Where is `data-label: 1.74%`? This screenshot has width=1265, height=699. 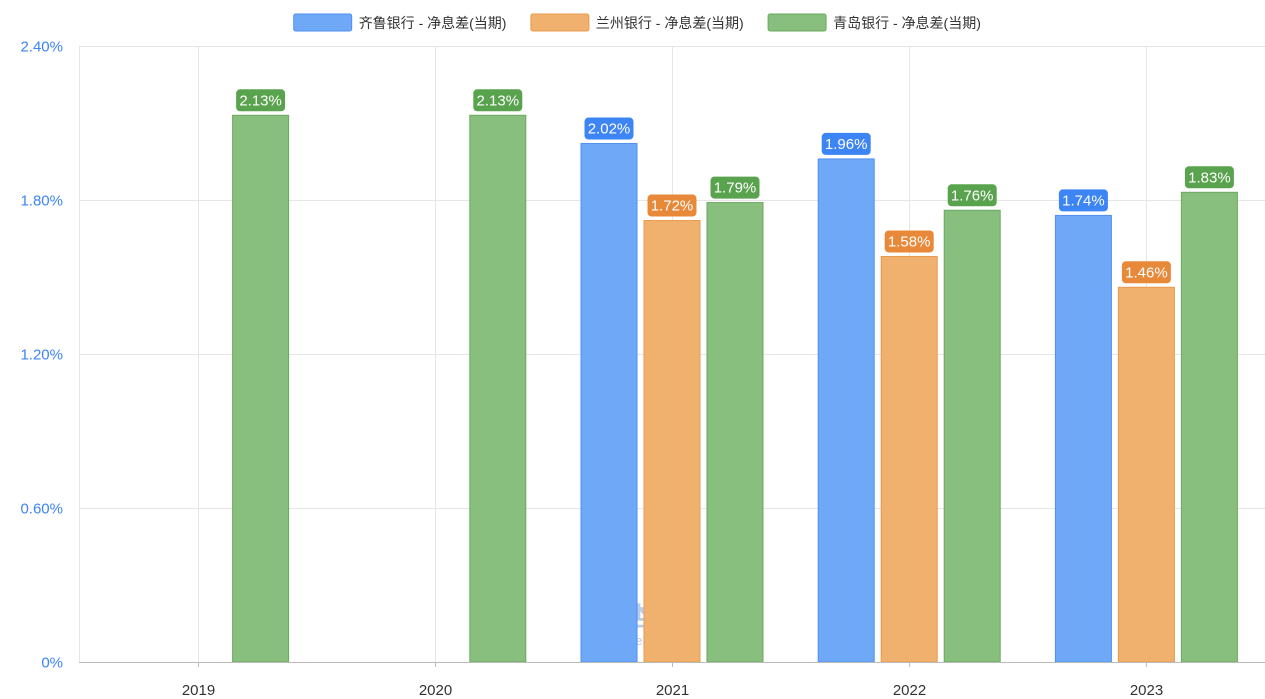
data-label: 1.74% is located at coordinates (1083, 200).